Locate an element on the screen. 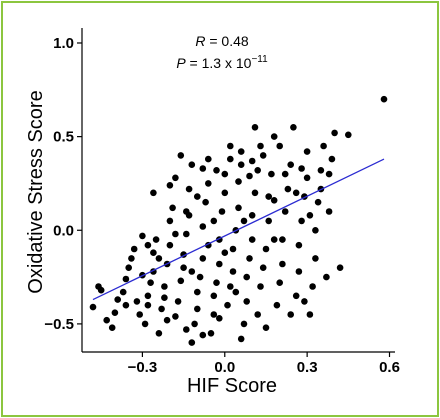 The height and width of the screenshot is (418, 440). y-ticks: −0.5 0.0 0.5 1.0 is located at coordinates (63, 184).